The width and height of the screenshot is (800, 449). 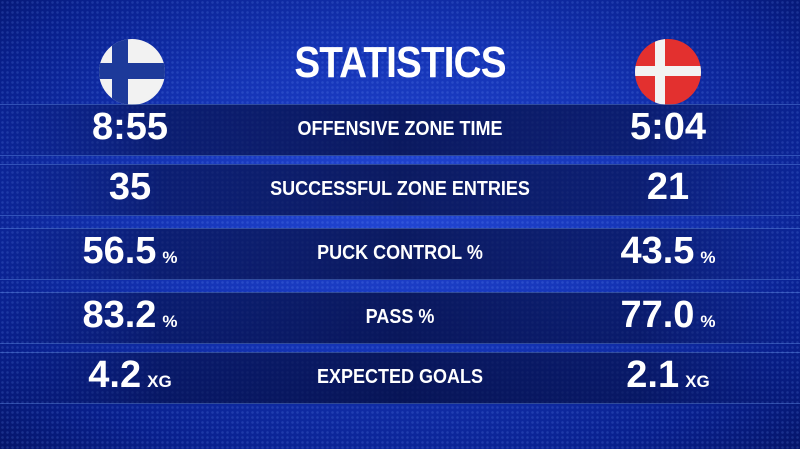 I want to click on stat-label: SUCCESSFUL ZONE ENTRIES, so click(x=400, y=189).